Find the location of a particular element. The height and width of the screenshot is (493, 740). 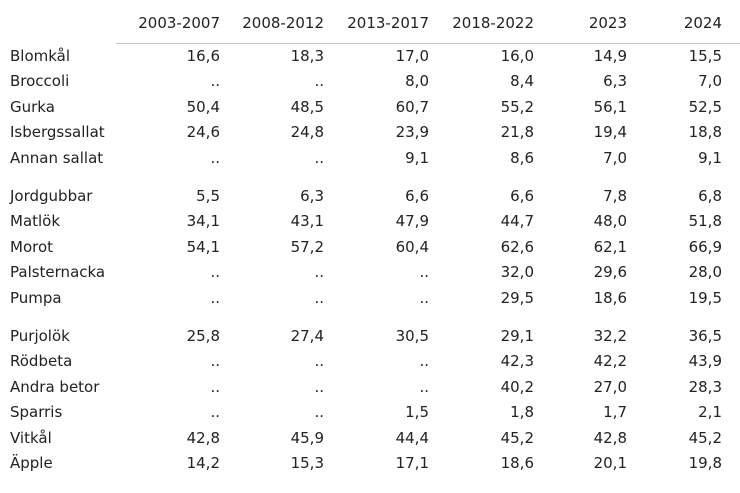

row-label: Äpple is located at coordinates (31, 463).